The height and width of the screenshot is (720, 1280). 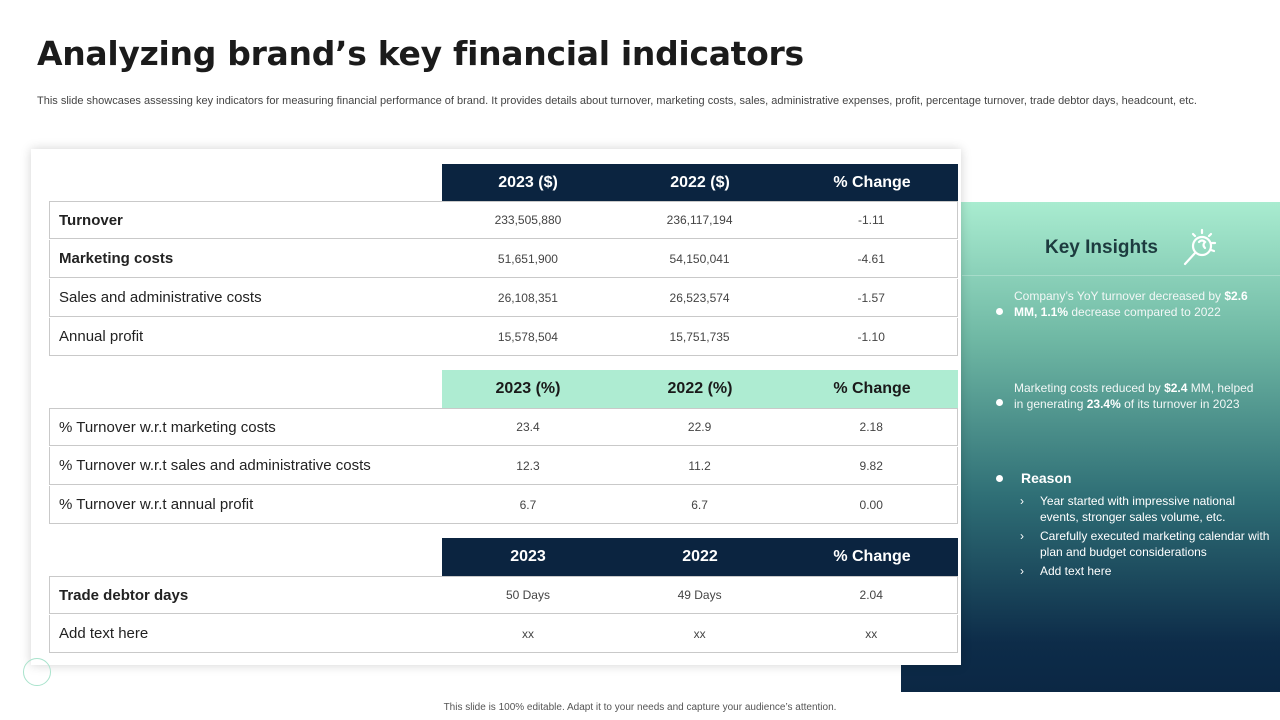 I want to click on cell-change: 2.18, so click(x=871, y=427).